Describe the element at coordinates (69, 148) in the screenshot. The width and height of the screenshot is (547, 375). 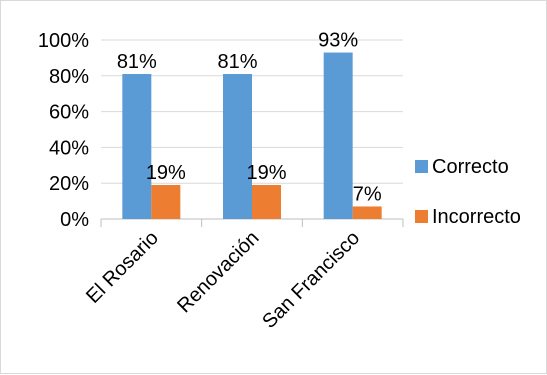
I see `y-tick-label: 40%` at that location.